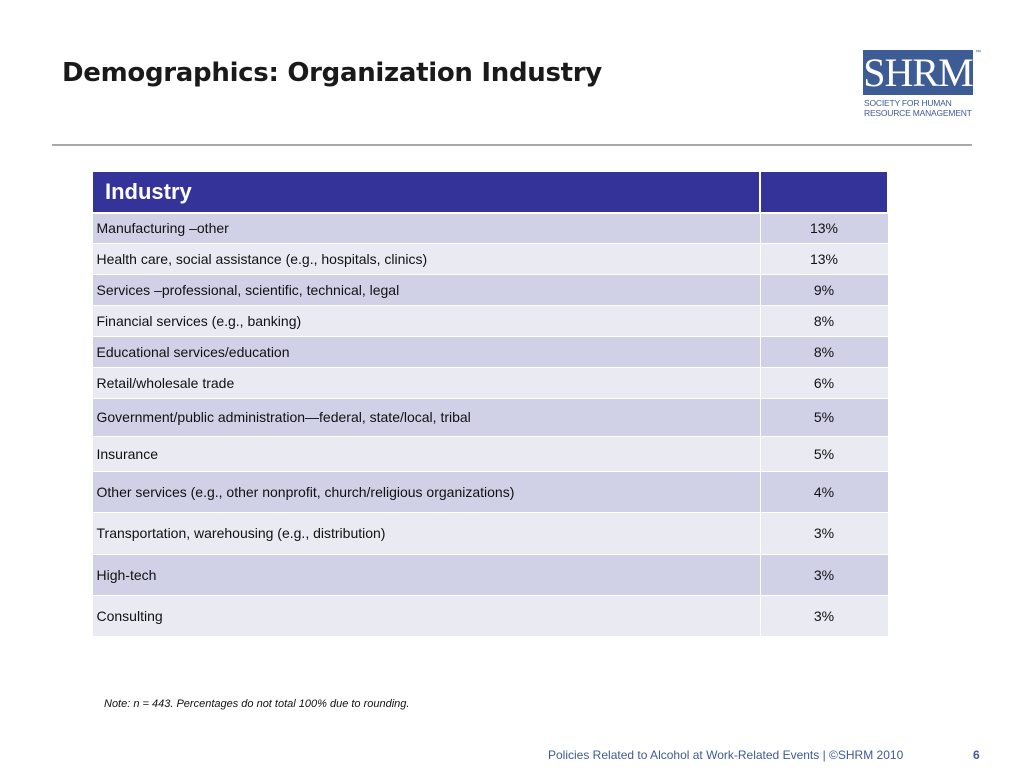 This screenshot has height=768, width=1024. Describe the element at coordinates (426, 382) in the screenshot. I see `industry-label: Retail/wholesale trade` at that location.